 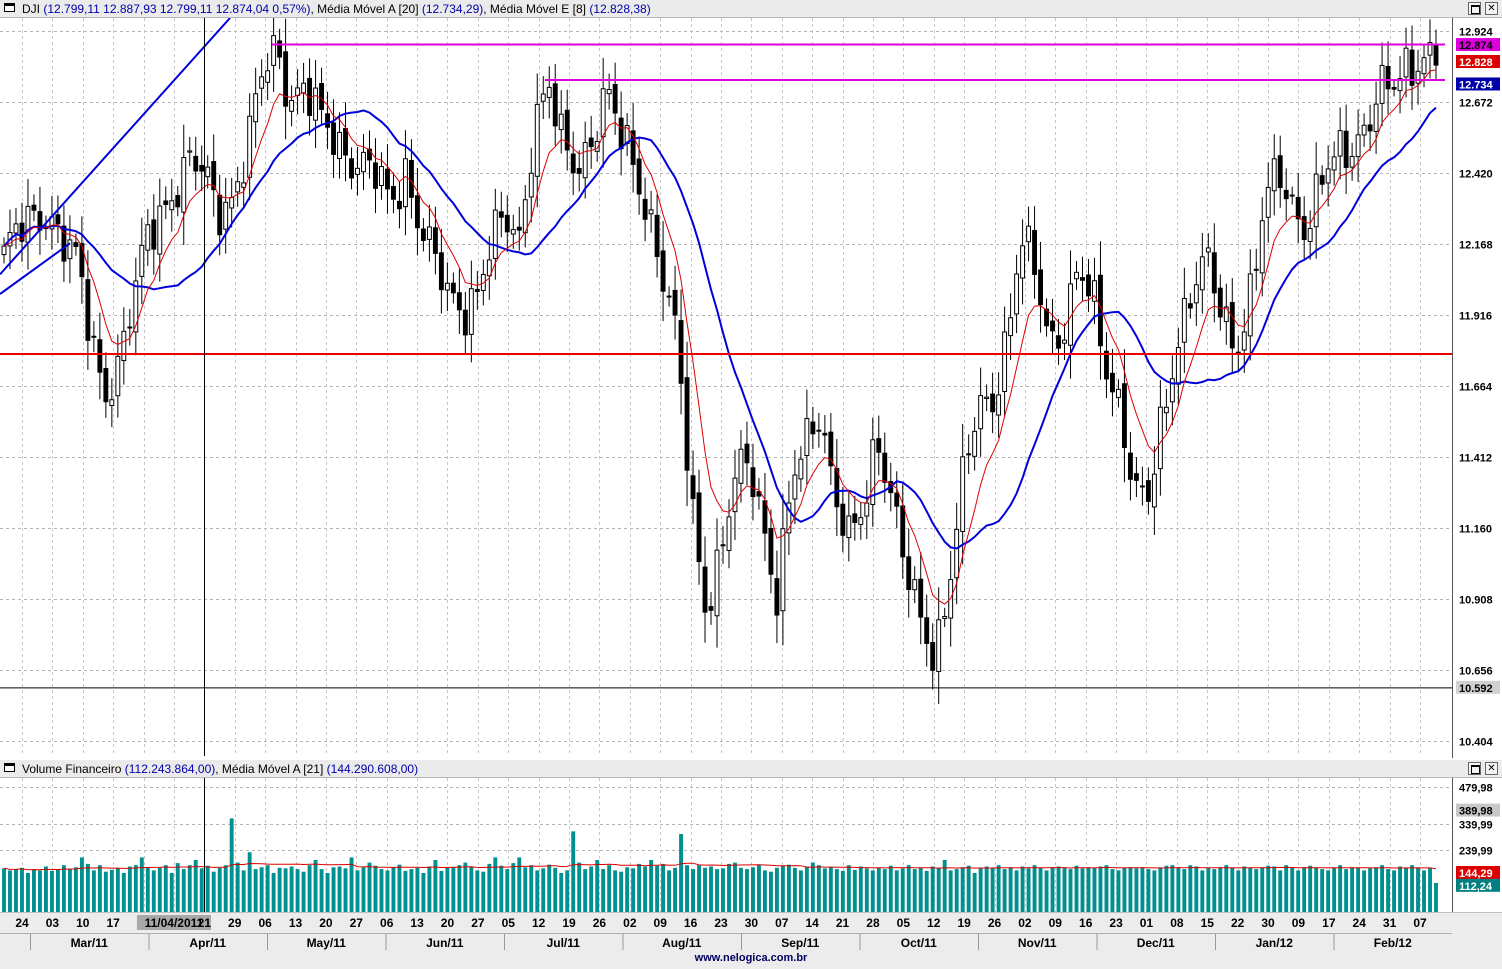 What do you see at coordinates (800, 943) in the screenshot?
I see `month-label: Sep/11` at bounding box center [800, 943].